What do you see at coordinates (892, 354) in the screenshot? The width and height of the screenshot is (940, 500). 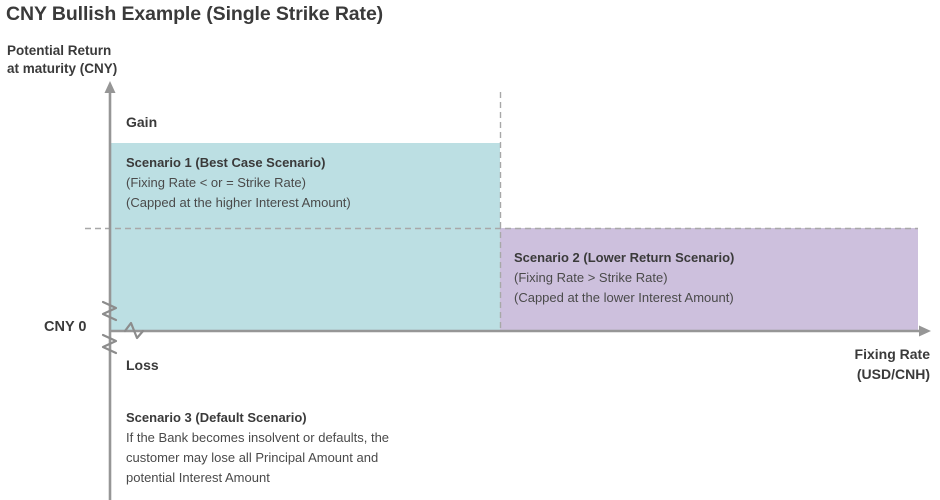 I see `x-axis-label-line1: Fixing Rate` at bounding box center [892, 354].